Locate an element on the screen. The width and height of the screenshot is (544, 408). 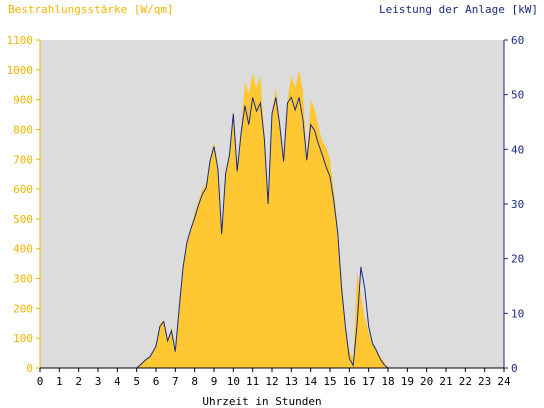
x-axis-tick-label: 7 is located at coordinates (175, 381).